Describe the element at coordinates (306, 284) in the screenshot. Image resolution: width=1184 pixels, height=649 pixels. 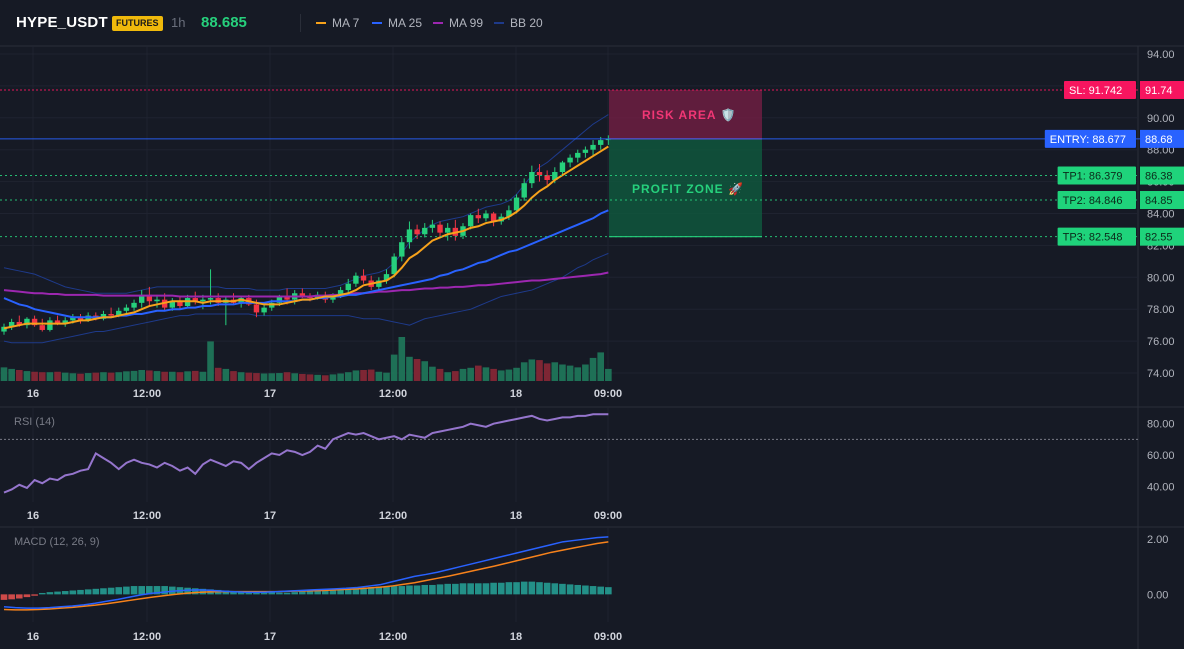
I see `ma99-line` at that location.